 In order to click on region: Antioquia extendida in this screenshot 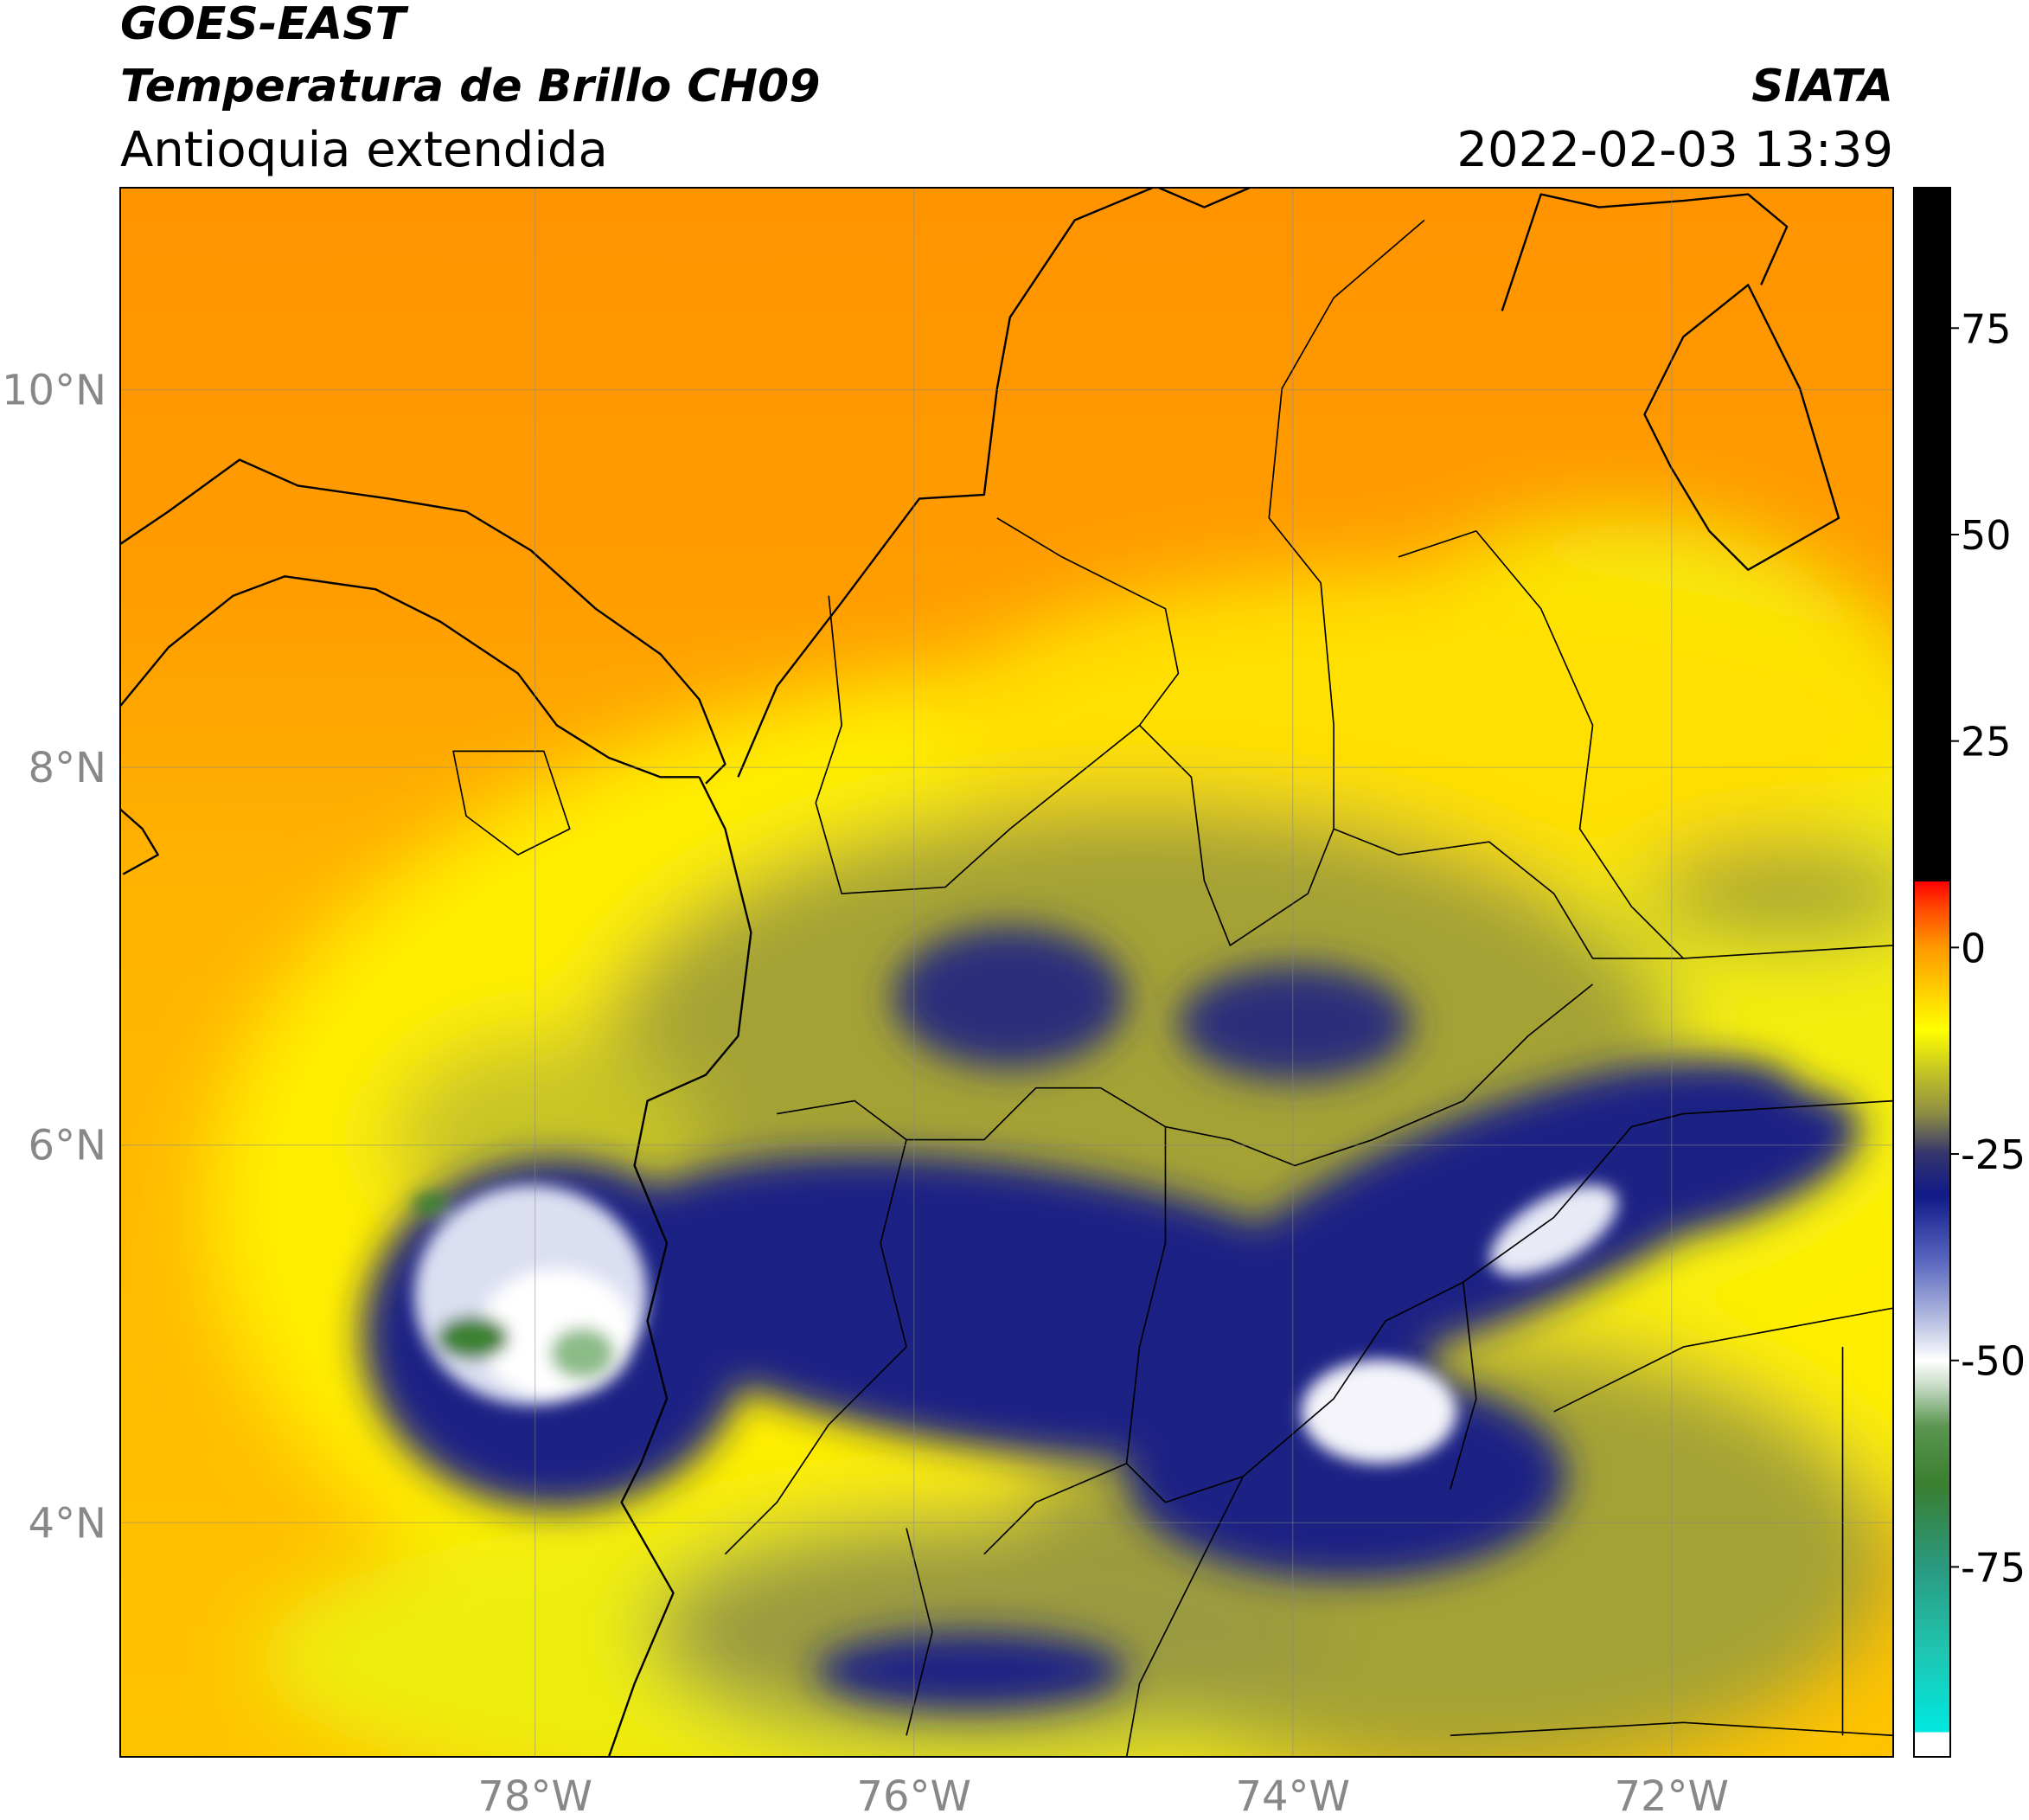, I will do `click(364, 150)`.